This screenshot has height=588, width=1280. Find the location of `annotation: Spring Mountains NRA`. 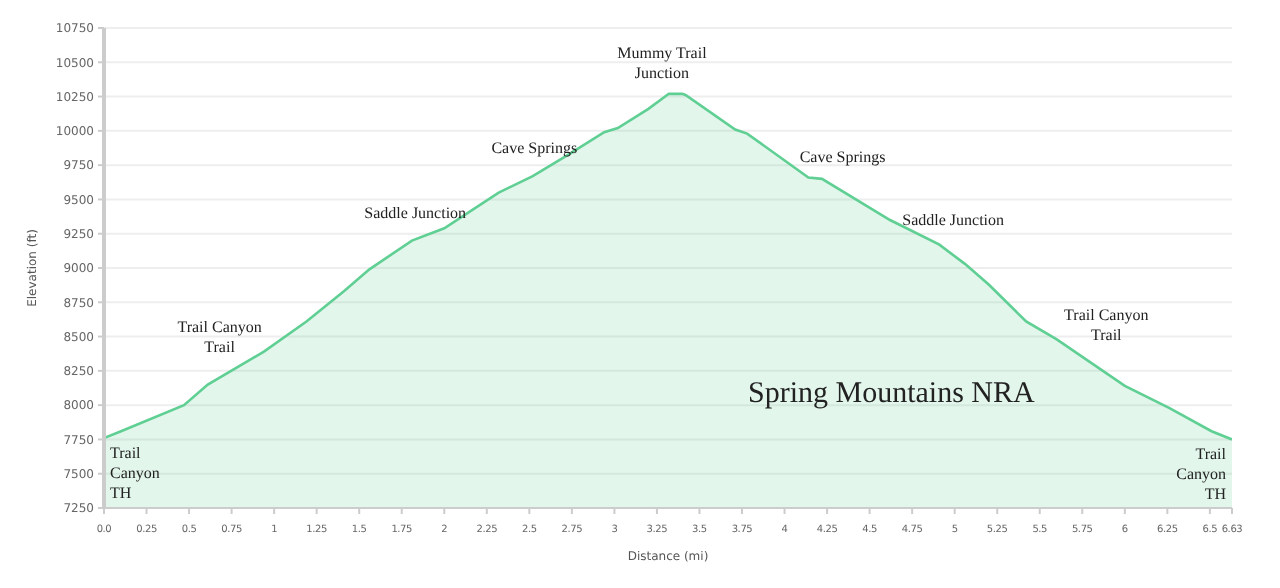

annotation: Spring Mountains NRA is located at coordinates (892, 394).